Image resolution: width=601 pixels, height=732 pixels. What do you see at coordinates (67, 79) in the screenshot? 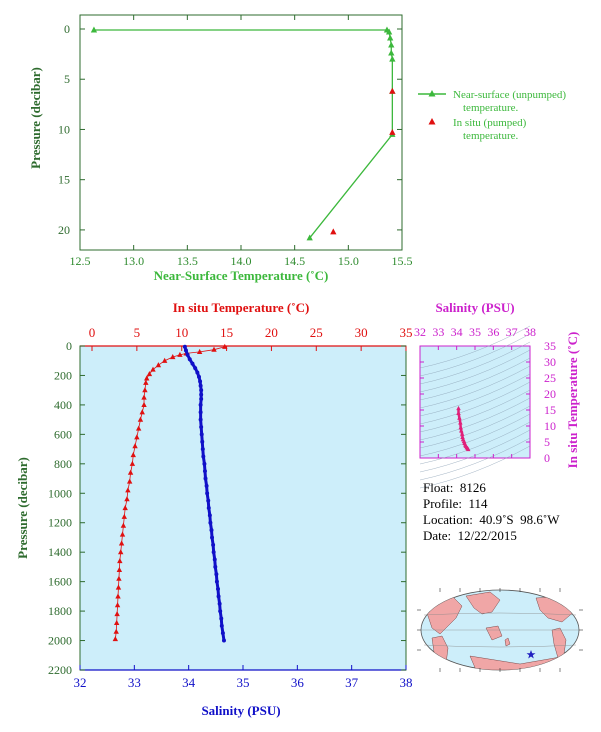
I see `chart1-y-tick-label: 5` at bounding box center [67, 79].